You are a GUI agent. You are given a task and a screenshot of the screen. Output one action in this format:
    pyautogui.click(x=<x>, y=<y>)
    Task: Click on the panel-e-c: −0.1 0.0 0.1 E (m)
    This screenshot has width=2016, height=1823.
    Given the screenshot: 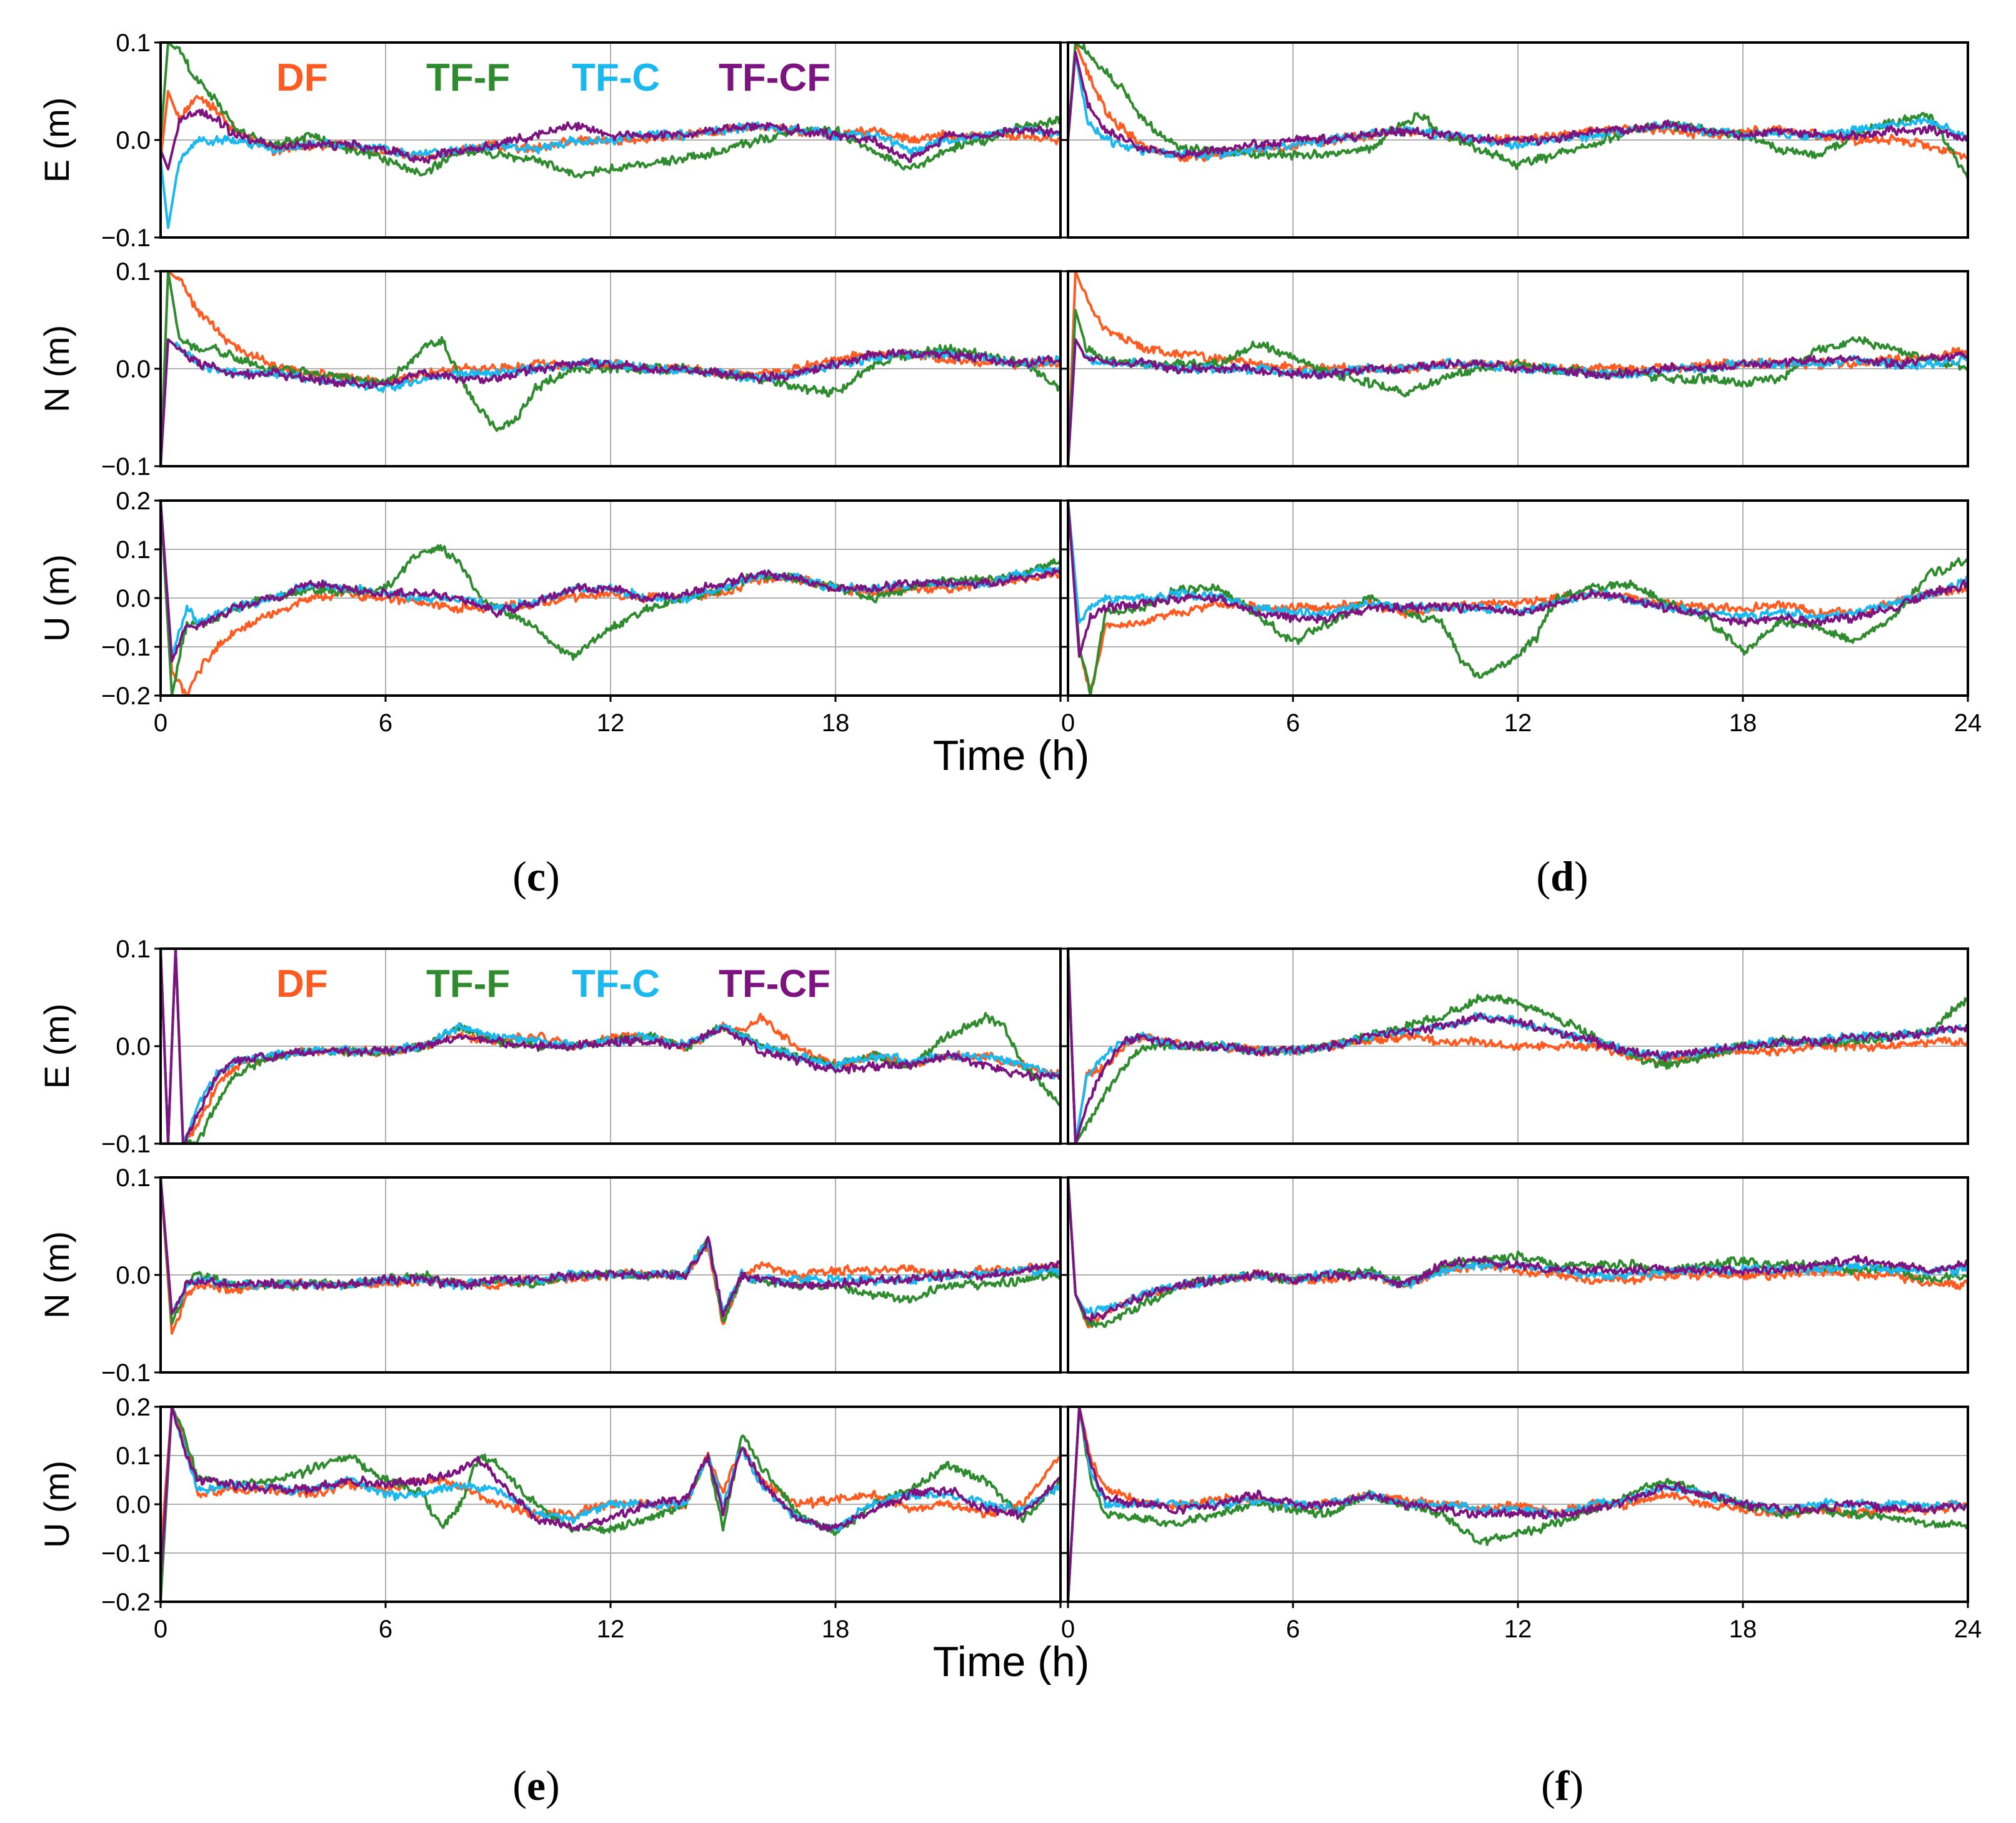 What is the action you would take?
    pyautogui.click(x=549, y=140)
    